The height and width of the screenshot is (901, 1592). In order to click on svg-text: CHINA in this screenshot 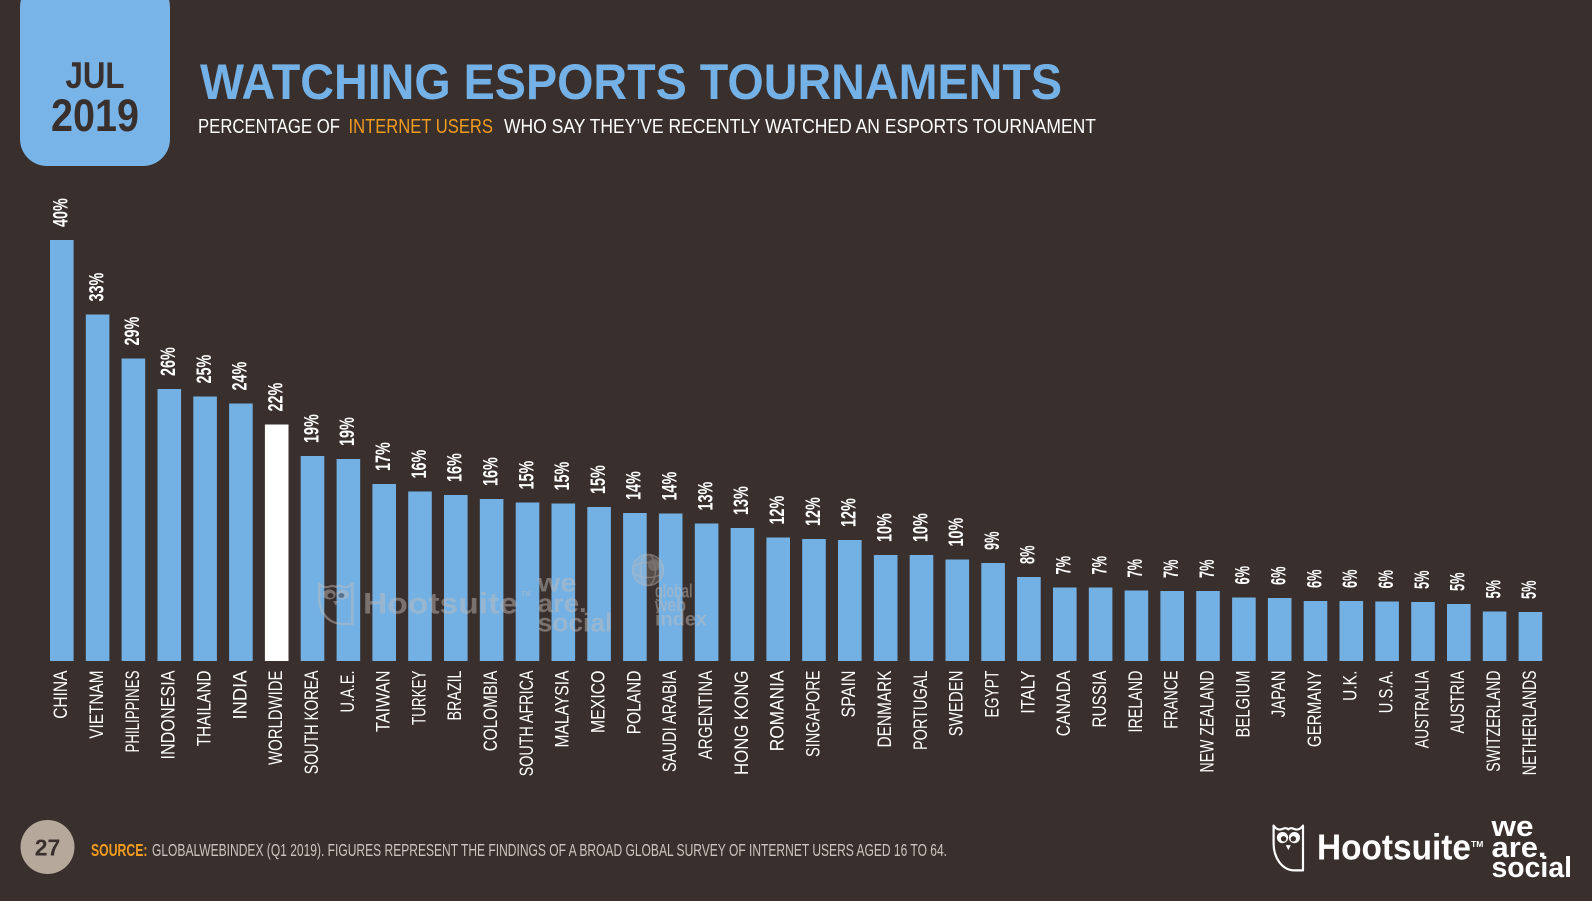, I will do `click(61, 694)`.